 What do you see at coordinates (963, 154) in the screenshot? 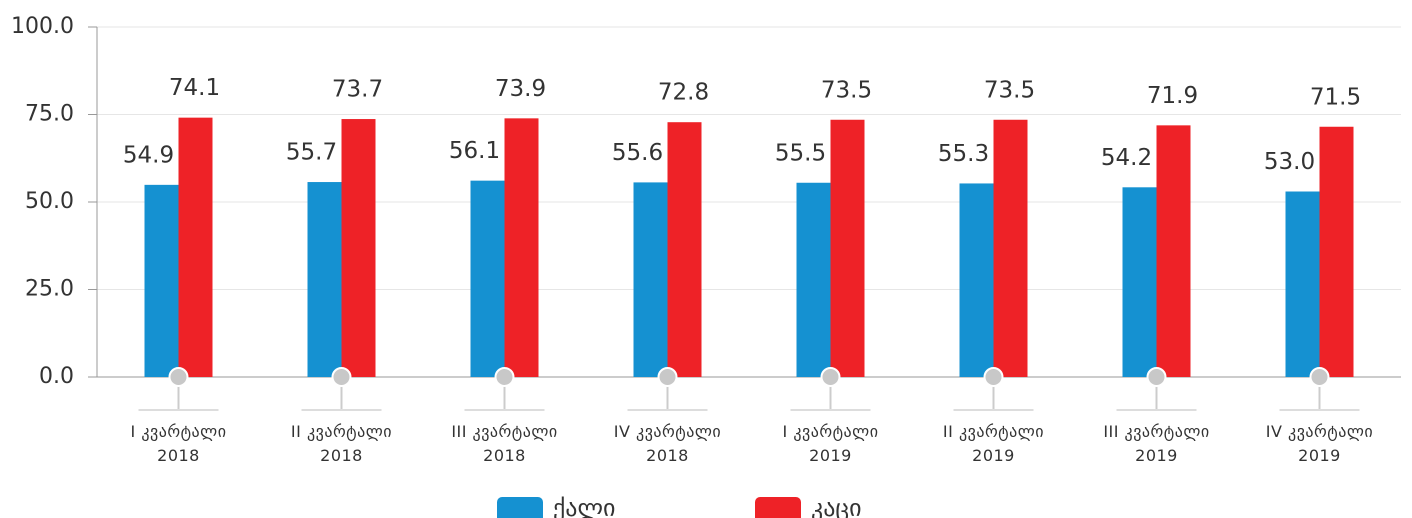
I see `value-label: 55.3` at bounding box center [963, 154].